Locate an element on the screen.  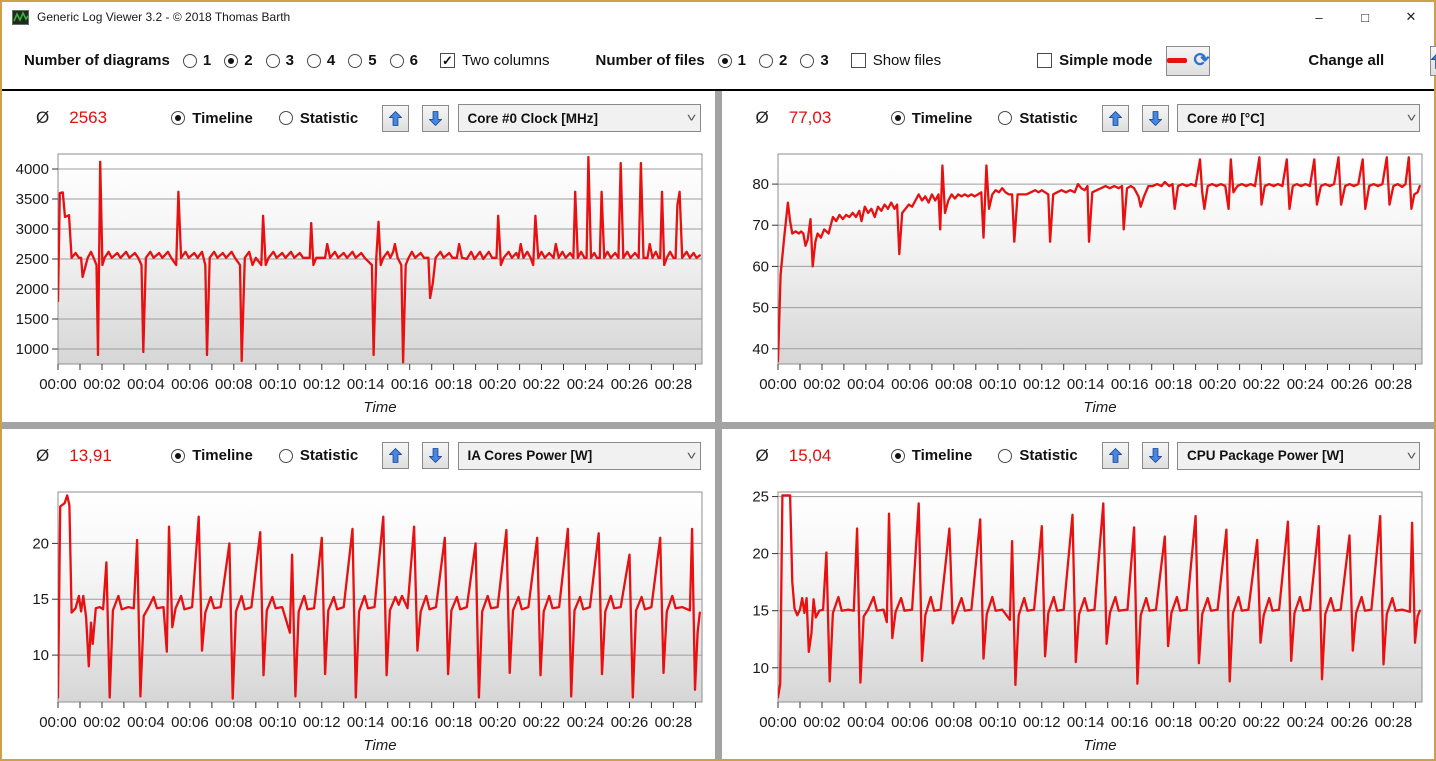
diagram-count-option-2: 2 is located at coordinates (238, 60).